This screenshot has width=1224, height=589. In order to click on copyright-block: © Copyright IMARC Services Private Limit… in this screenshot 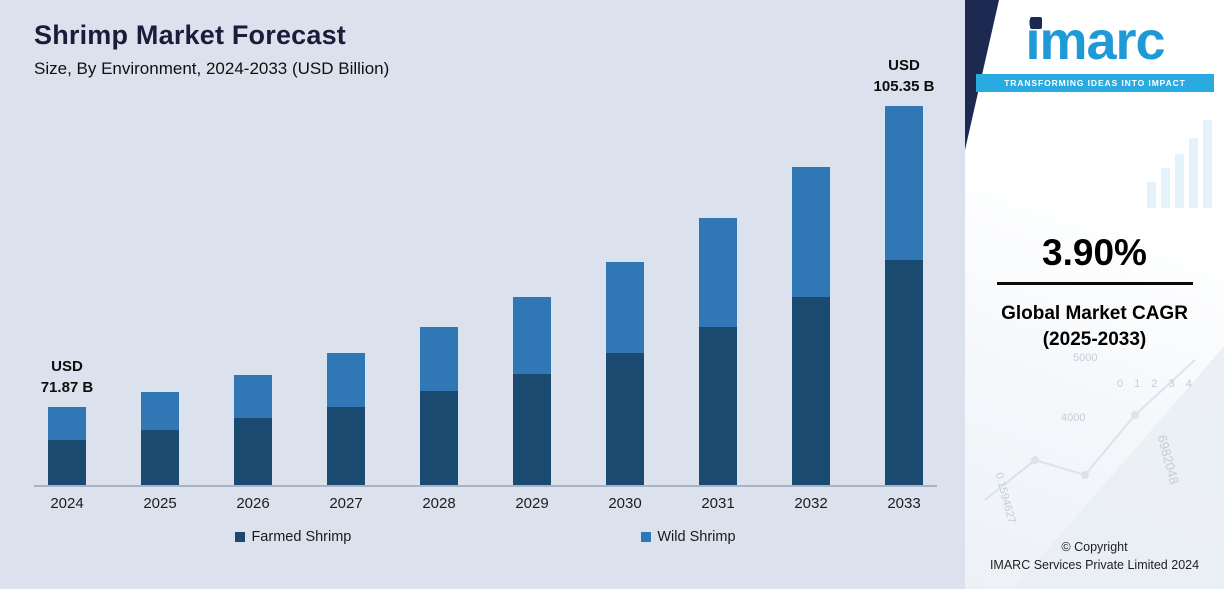, I will do `click(1094, 557)`.